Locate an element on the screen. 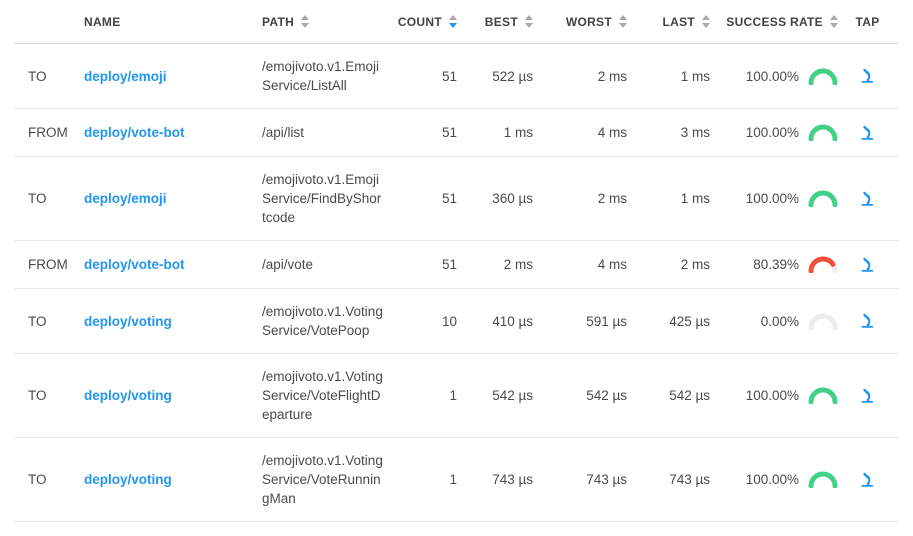 This screenshot has width=913, height=536. sort-down-icon-active is located at coordinates (453, 25).